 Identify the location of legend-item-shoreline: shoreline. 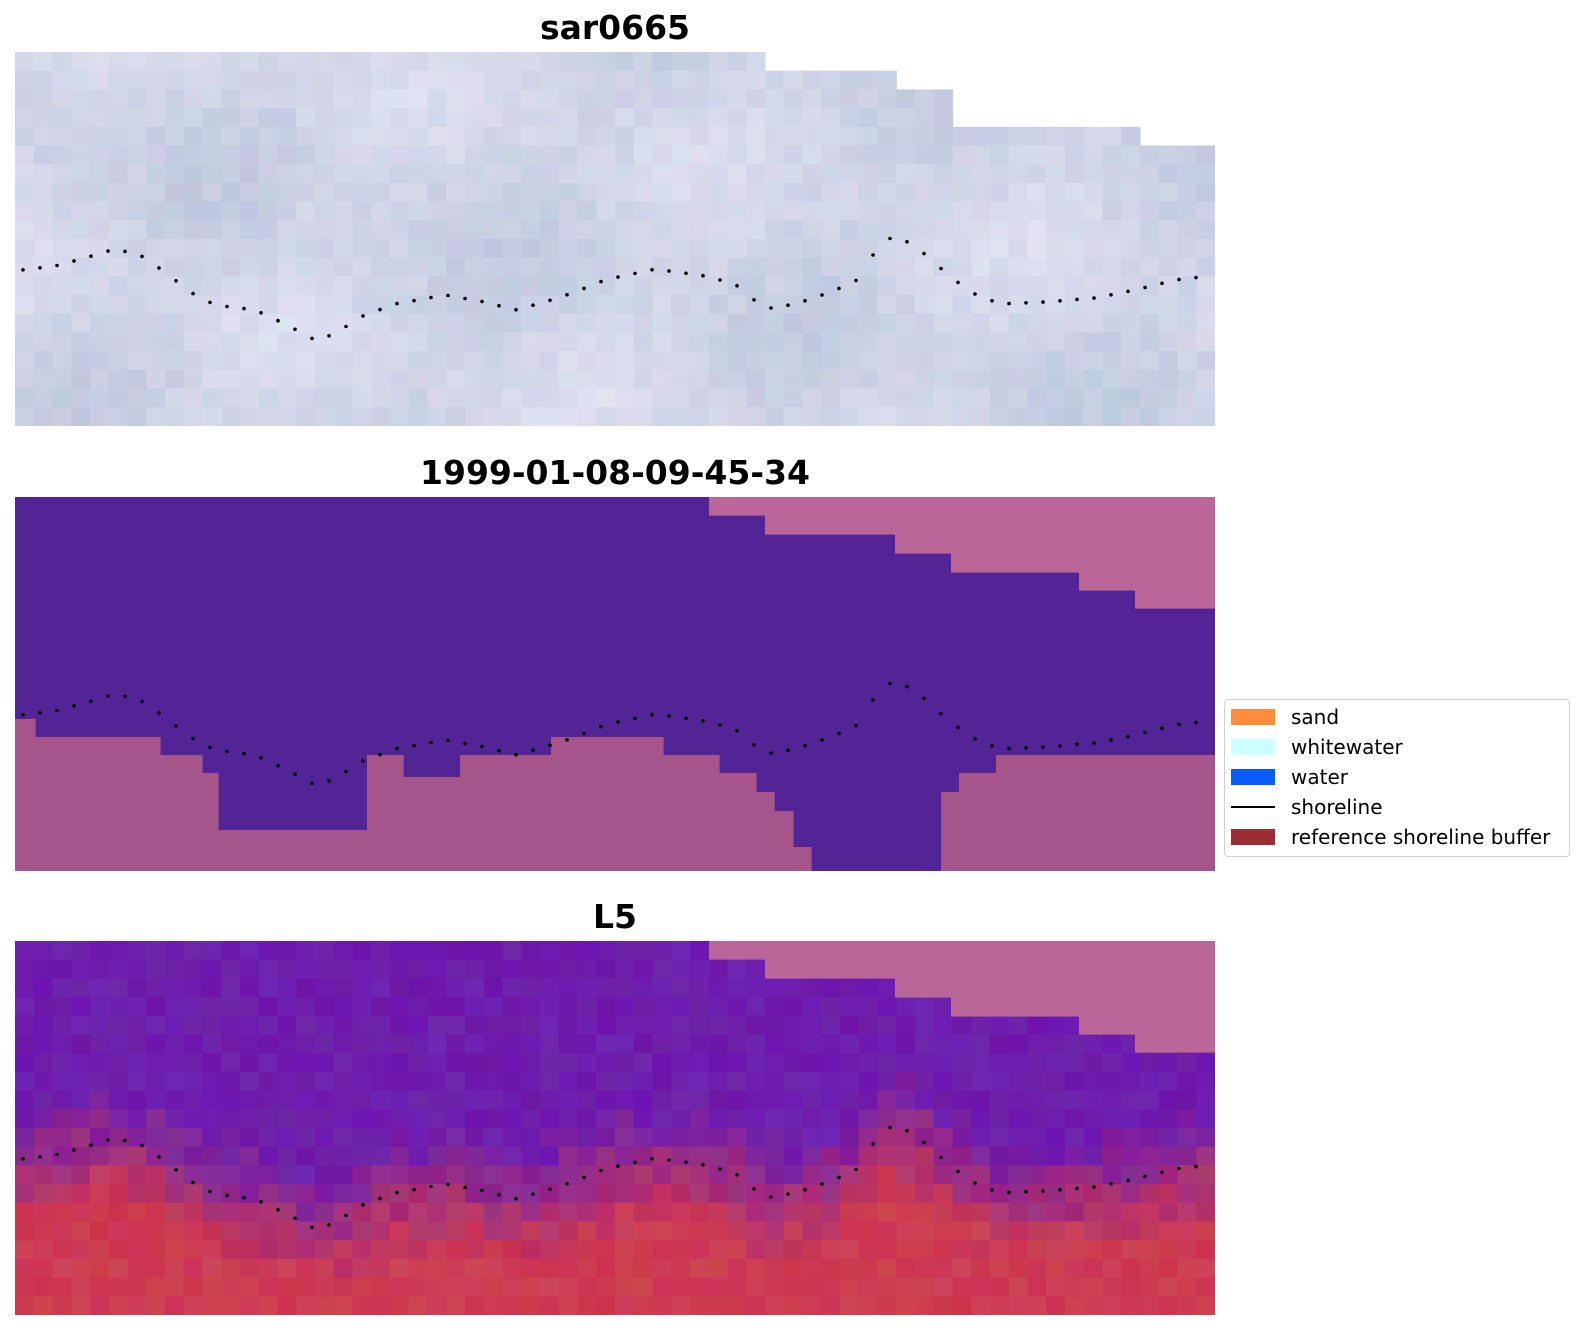
(1399, 807).